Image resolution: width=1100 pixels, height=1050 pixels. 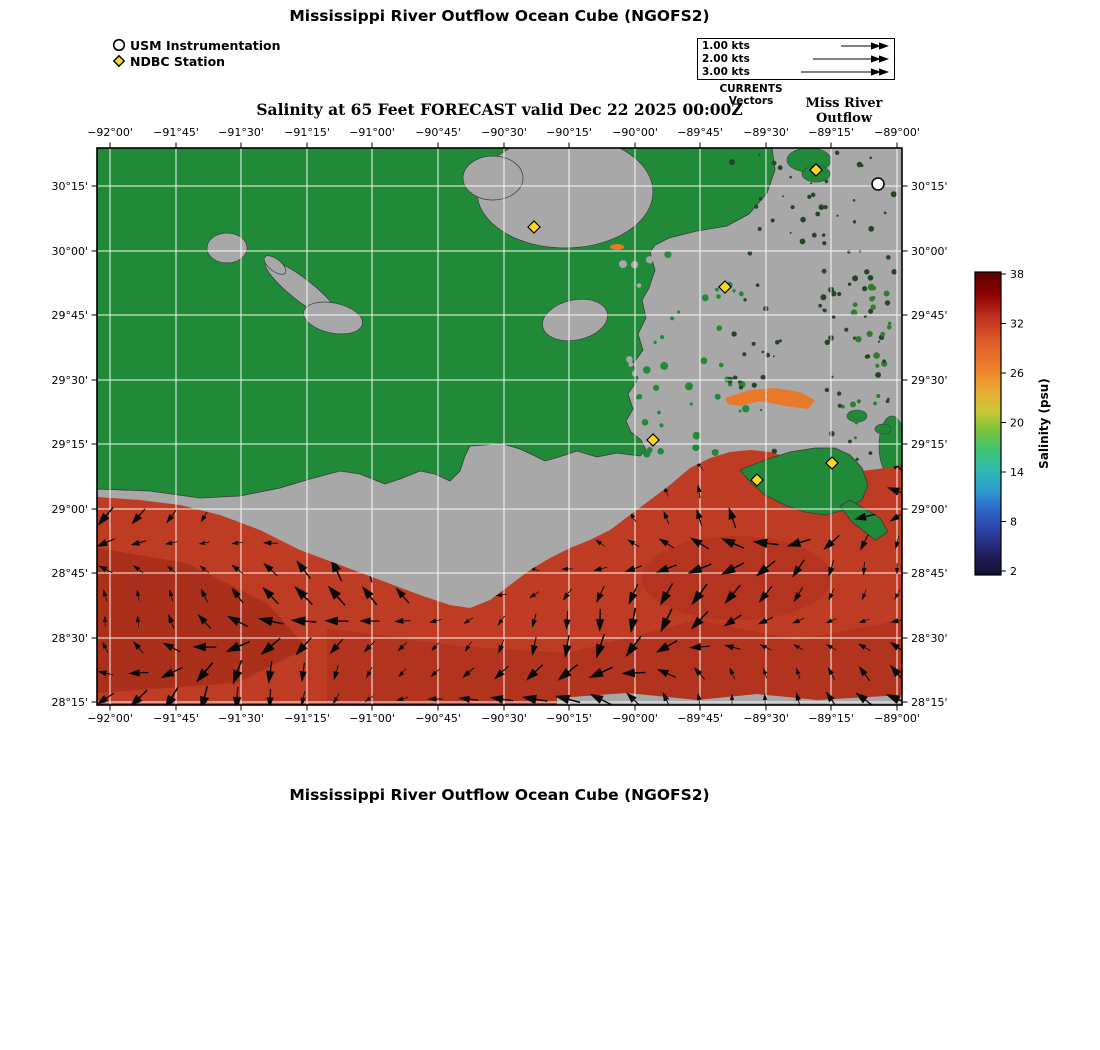 I want to click on legend-row-usm: USM Instrumentation, so click(x=196, y=45).